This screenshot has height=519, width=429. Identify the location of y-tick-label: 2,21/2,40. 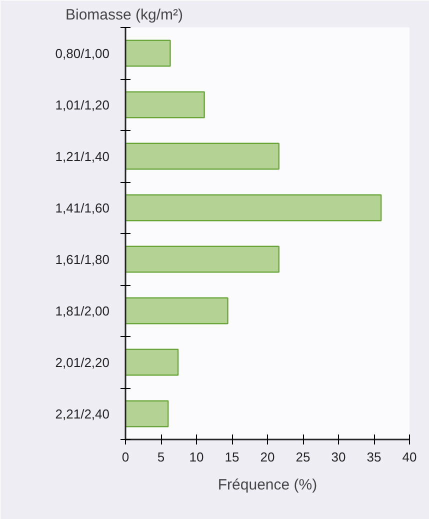
(82, 414).